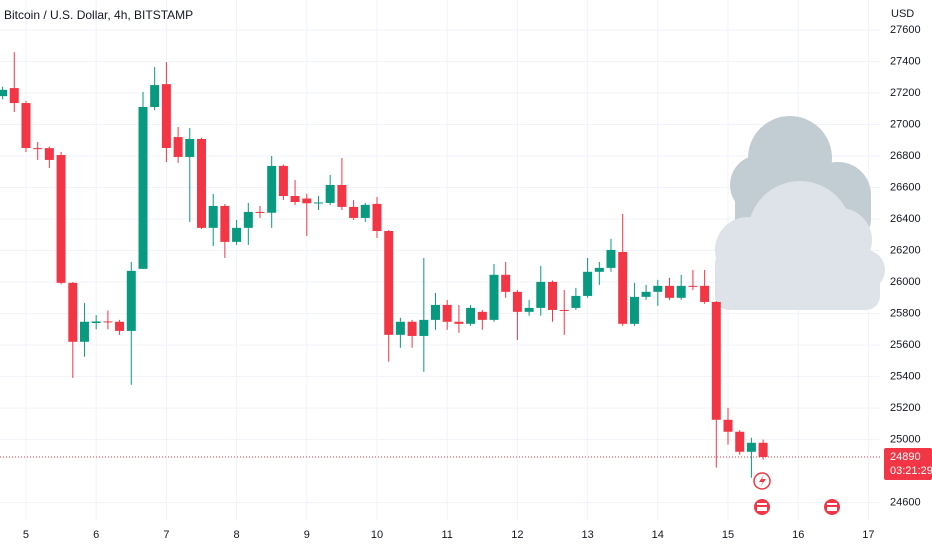  Describe the element at coordinates (796, 493) in the screenshot. I see `event-icons` at that location.